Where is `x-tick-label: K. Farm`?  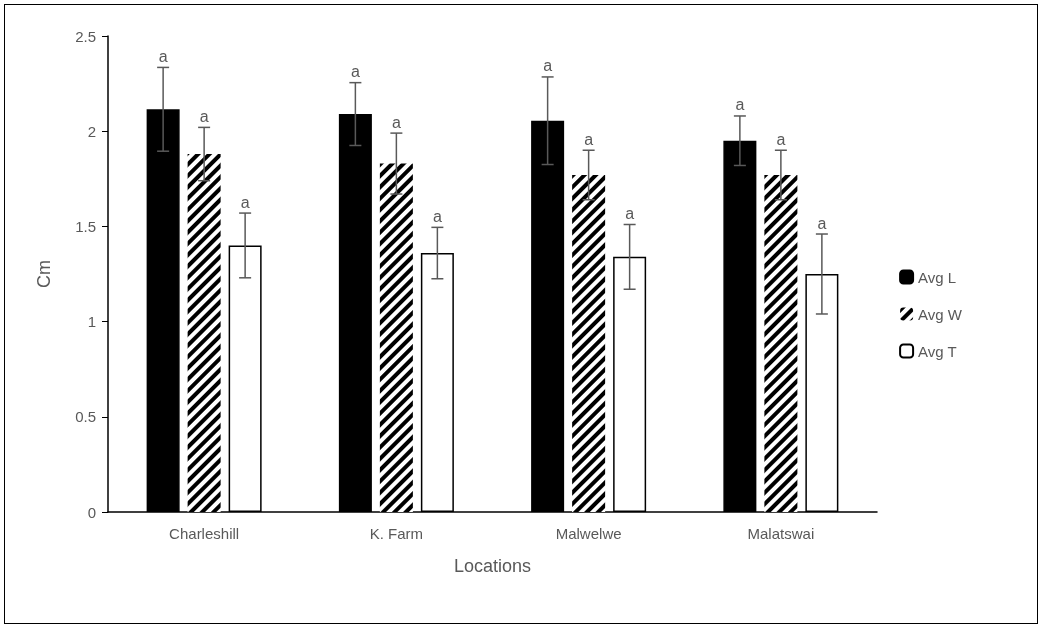 x-tick-label: K. Farm is located at coordinates (396, 533).